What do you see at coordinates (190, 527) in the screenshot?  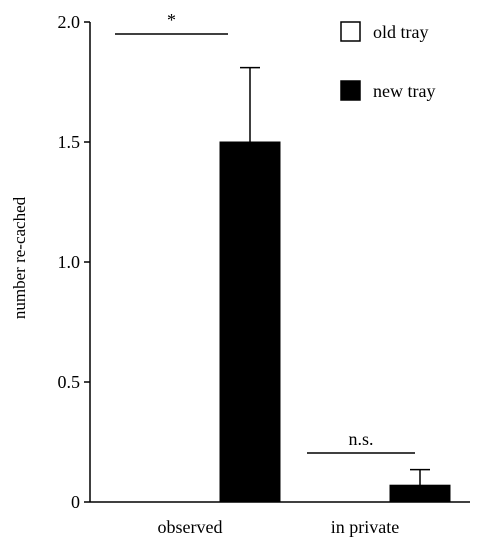 I see `x-tick-label: observed` at bounding box center [190, 527].